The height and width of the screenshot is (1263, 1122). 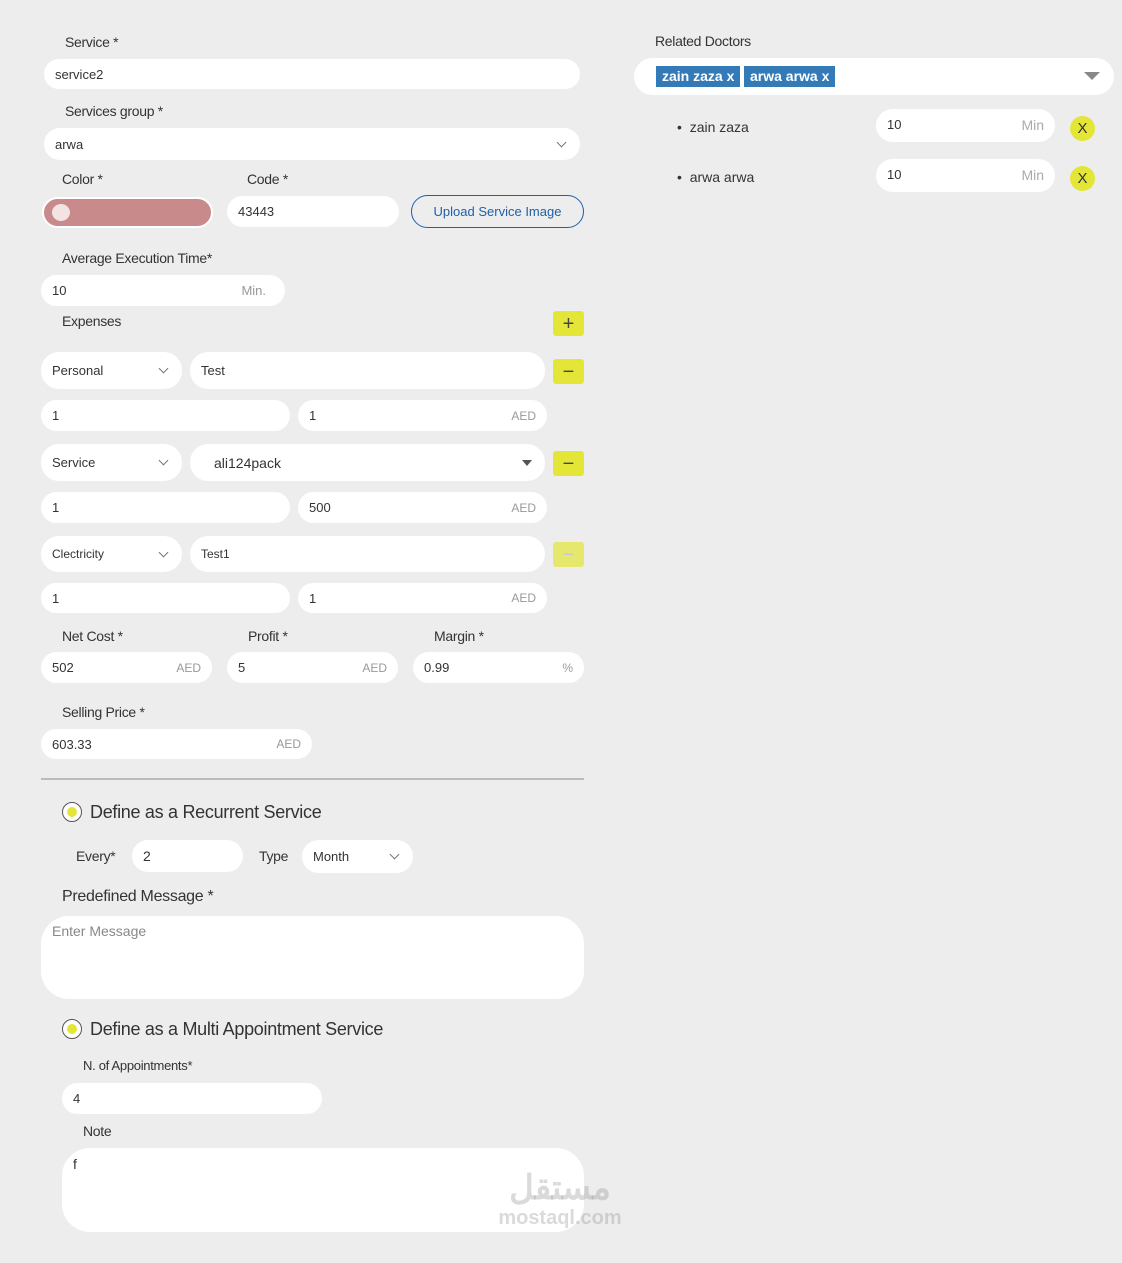 I want to click on note-value: f, so click(x=75, y=1164).